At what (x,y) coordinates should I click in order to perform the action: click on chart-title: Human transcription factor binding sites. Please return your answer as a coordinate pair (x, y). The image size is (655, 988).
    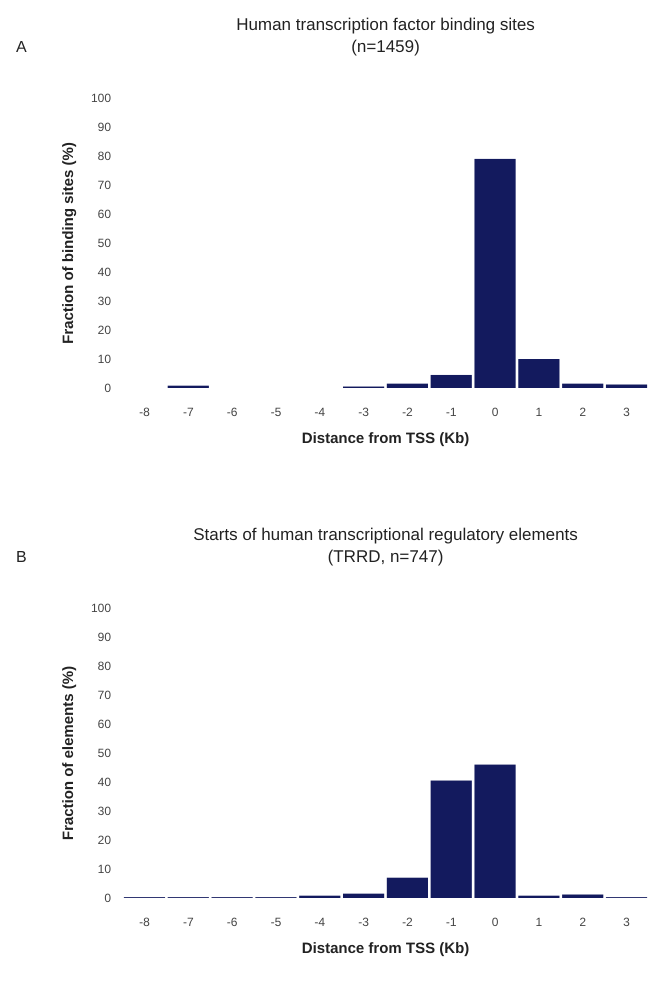
    Looking at the image, I should click on (385, 24).